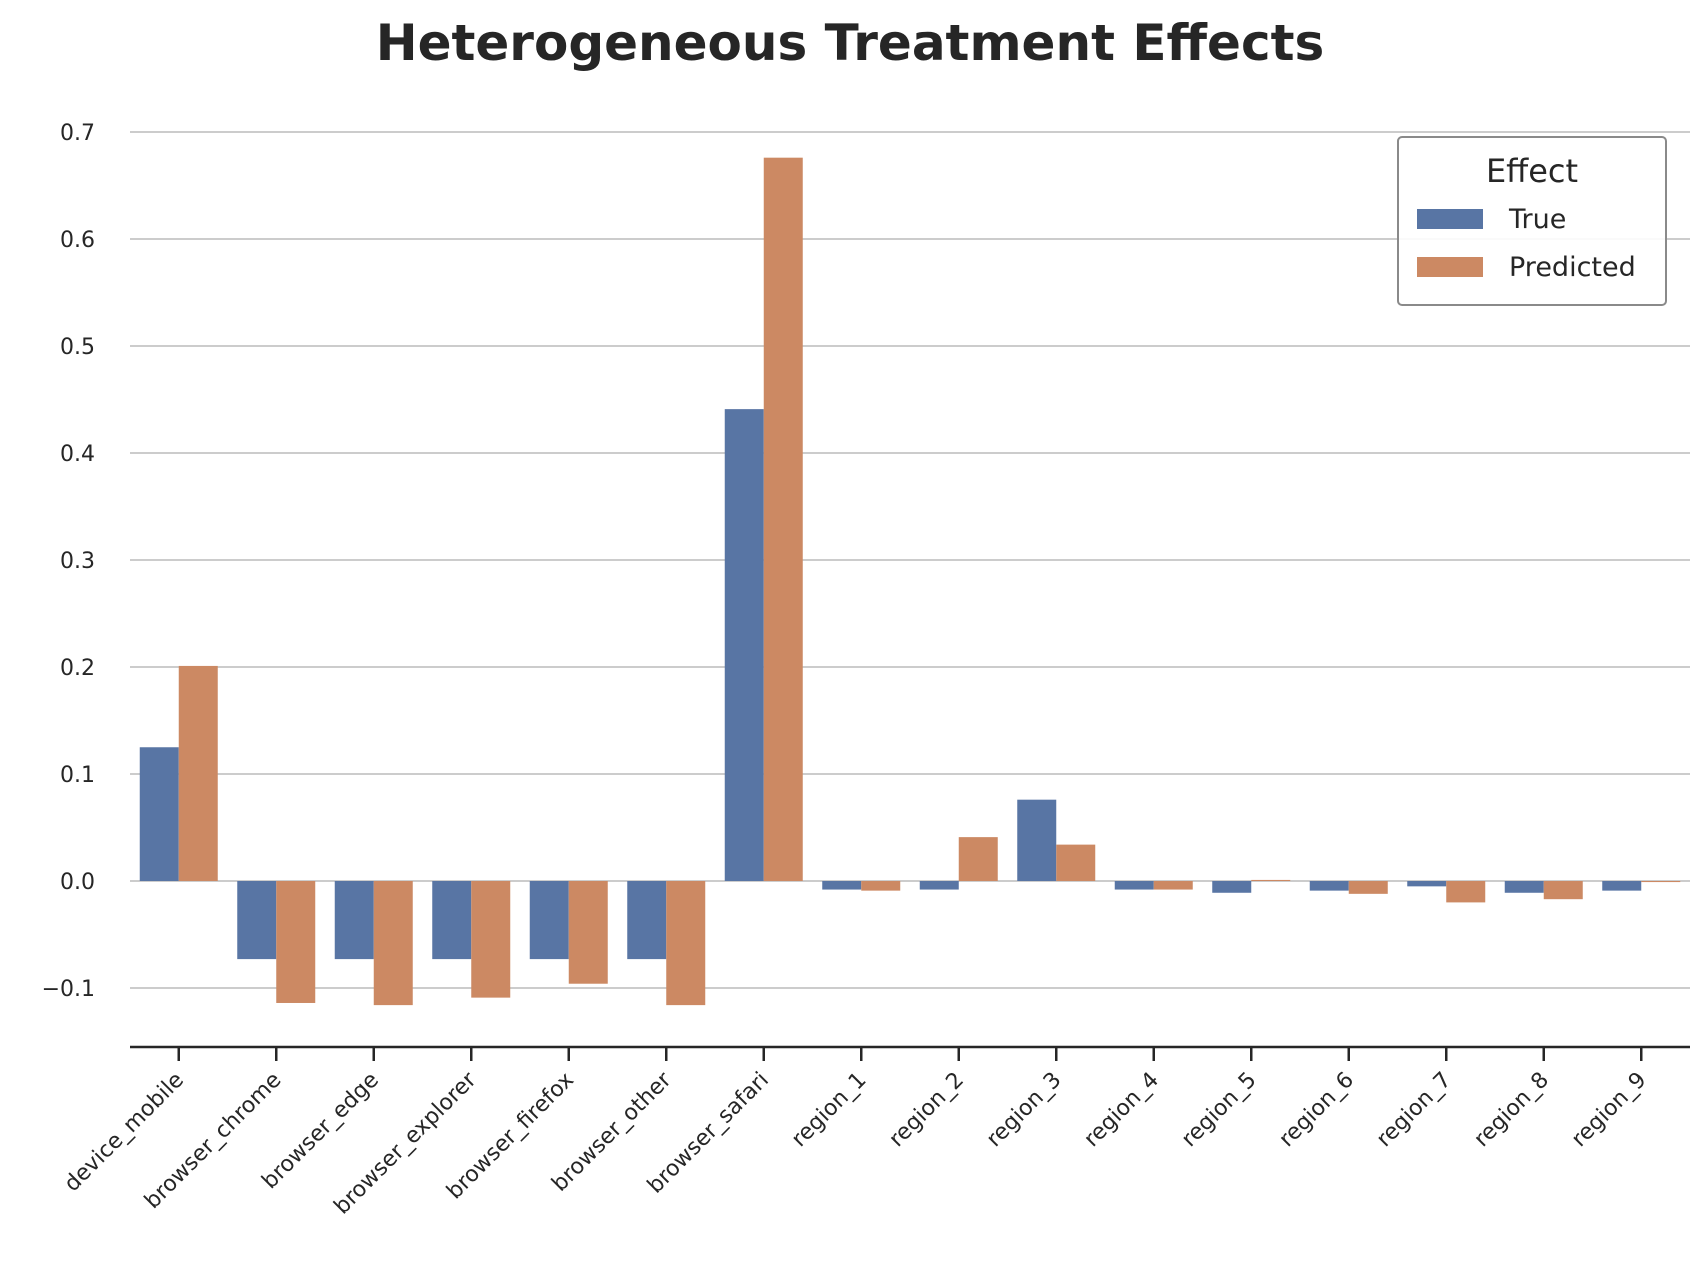 This screenshot has width=1700, height=1286. What do you see at coordinates (647, 920) in the screenshot?
I see `bar-true-browser_other` at bounding box center [647, 920].